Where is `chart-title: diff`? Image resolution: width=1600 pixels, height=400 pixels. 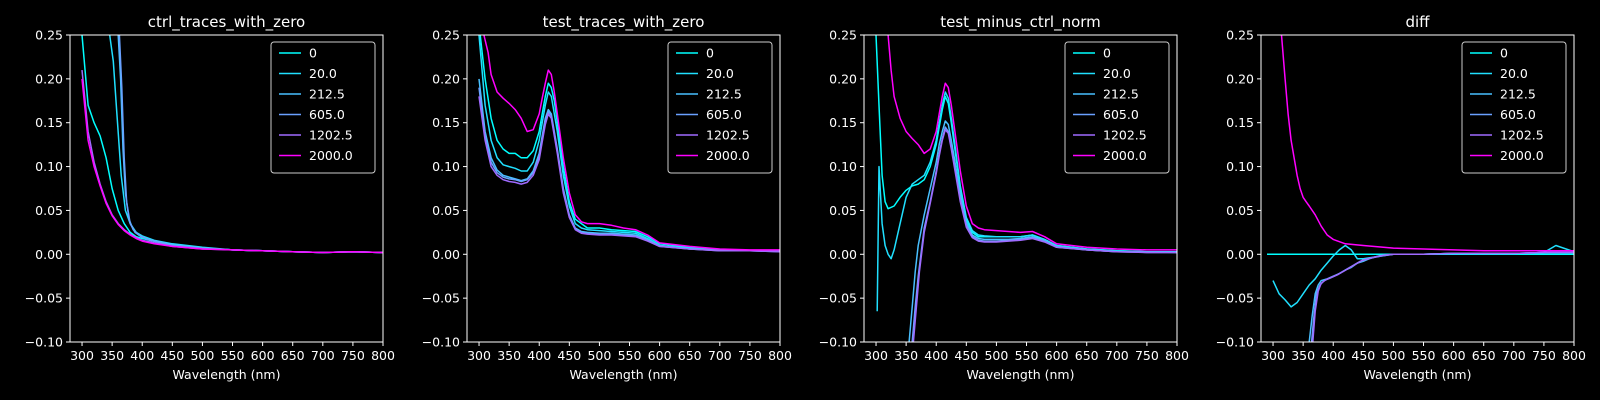
chart-title: diff is located at coordinates (1417, 22).